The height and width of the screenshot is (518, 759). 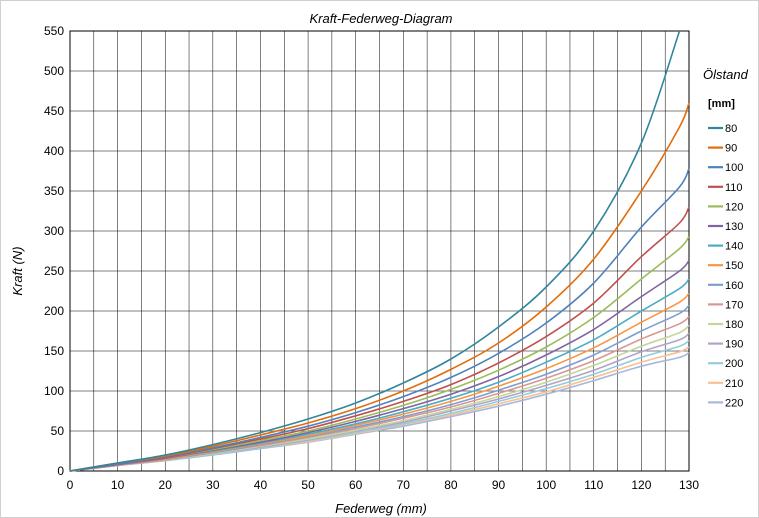 I want to click on legend-label-120: 120, so click(x=734, y=207).